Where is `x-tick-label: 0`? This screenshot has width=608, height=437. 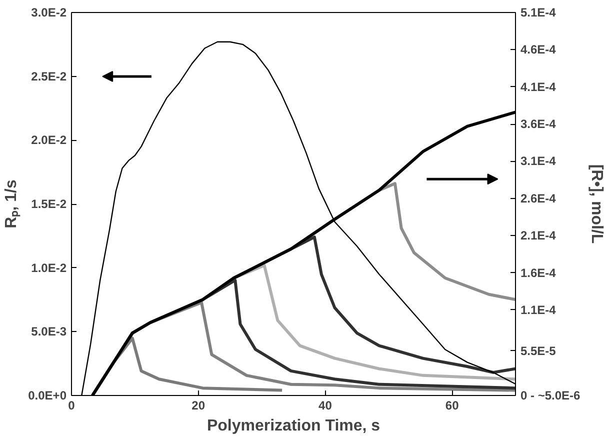
x-tick-label: 0 is located at coordinates (72, 405).